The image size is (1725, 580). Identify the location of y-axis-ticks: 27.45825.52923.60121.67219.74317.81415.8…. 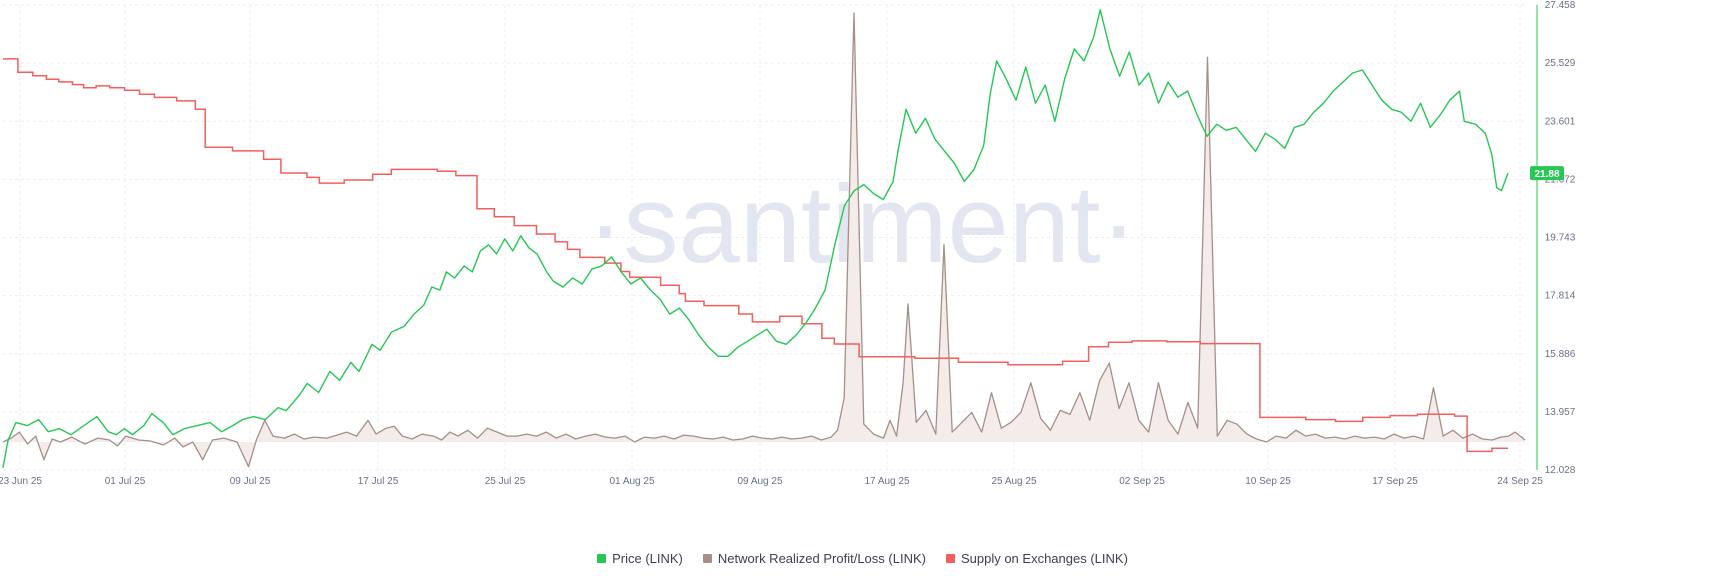
(1560, 238).